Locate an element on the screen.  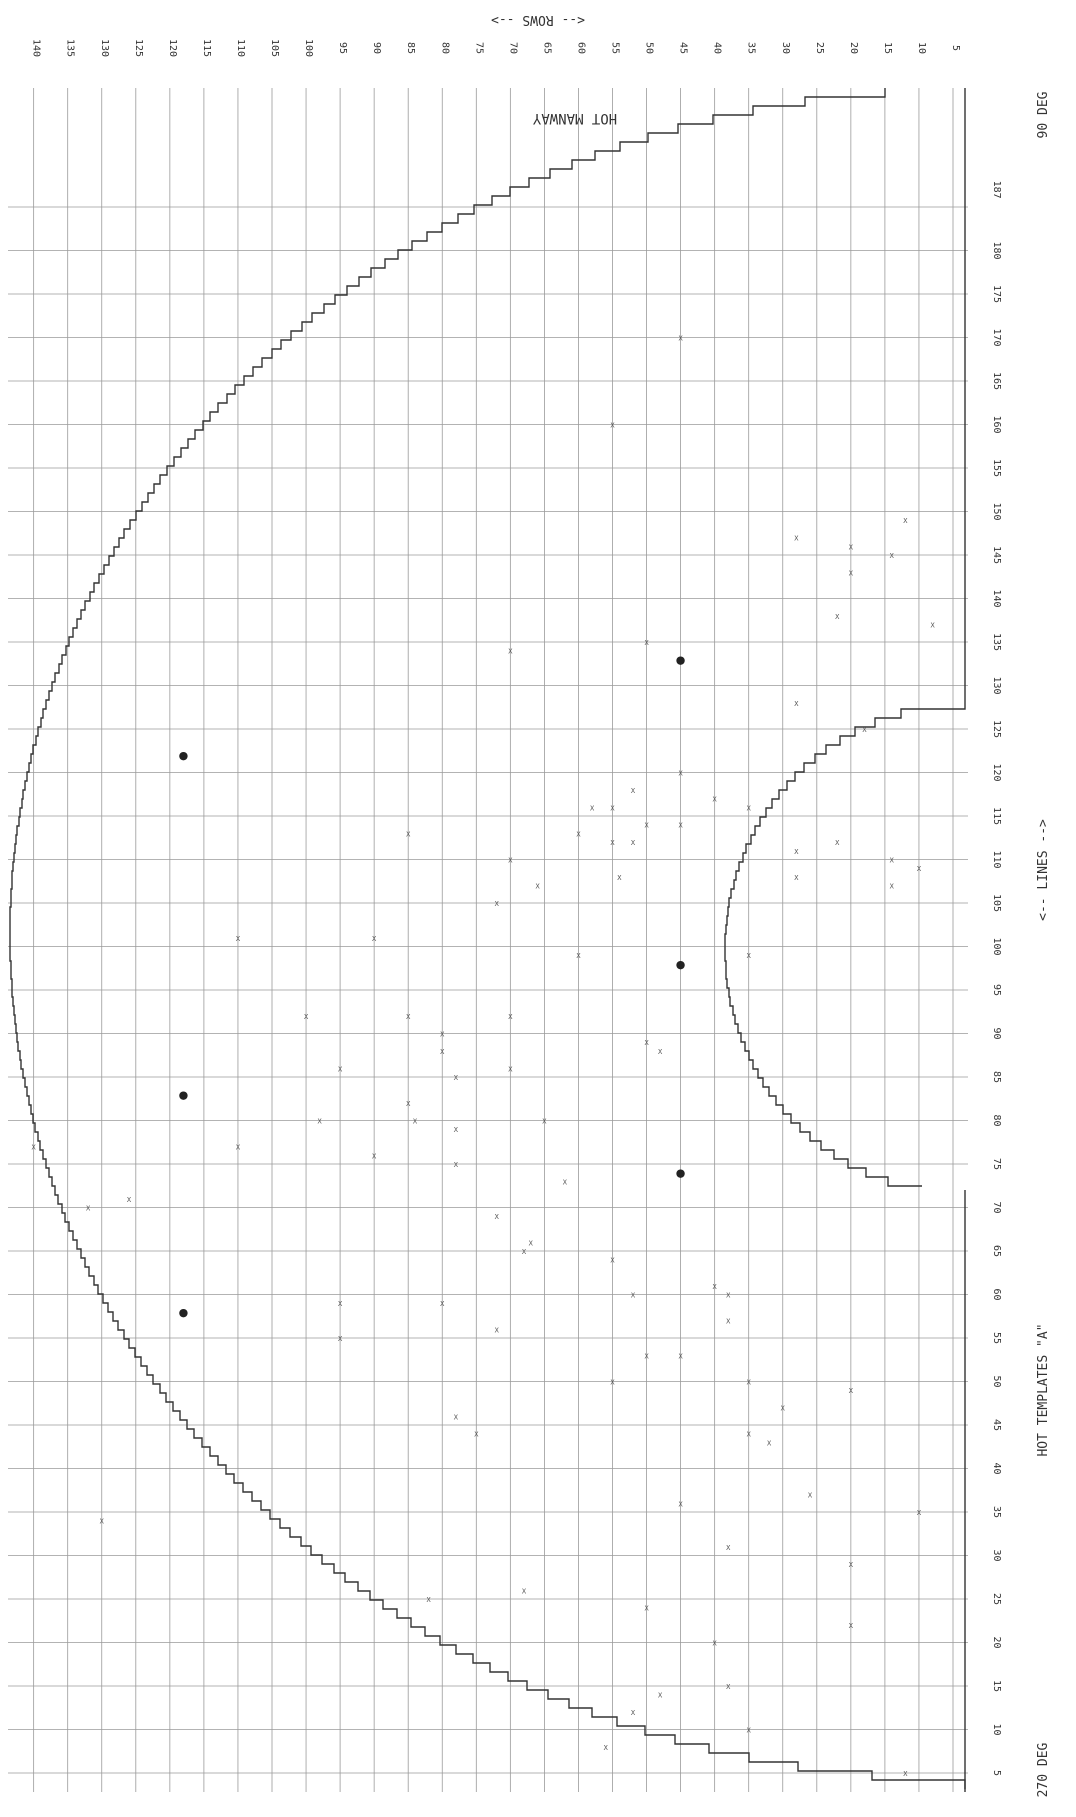
line-tick-label: 45 is located at coordinates (996, 1425).